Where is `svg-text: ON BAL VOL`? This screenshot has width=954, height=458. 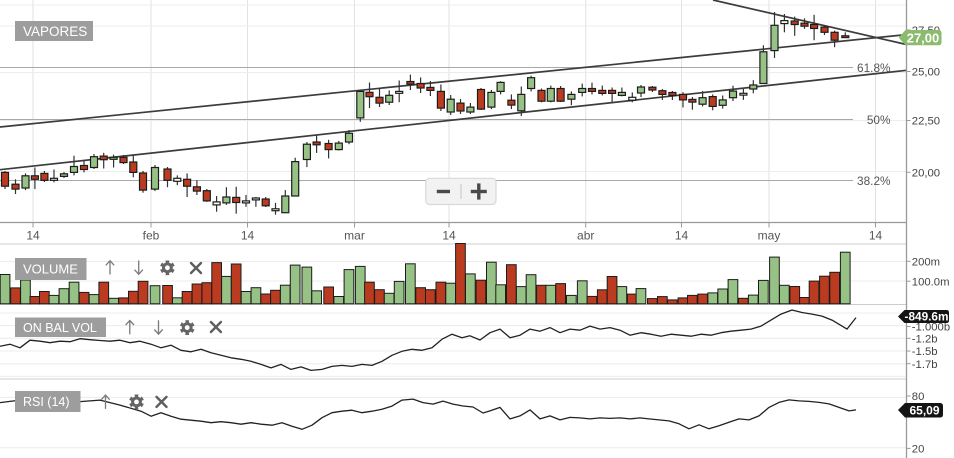 svg-text: ON BAL VOL is located at coordinates (60, 328).